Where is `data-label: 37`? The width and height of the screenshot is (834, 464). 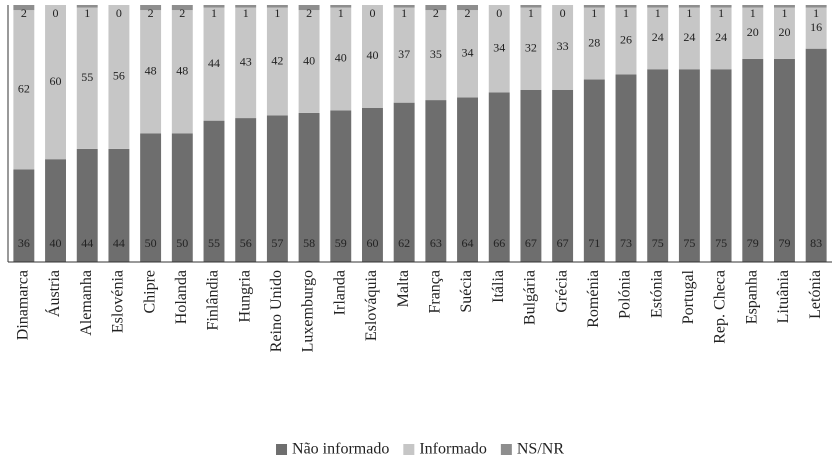
data-label: 37 is located at coordinates (404, 54).